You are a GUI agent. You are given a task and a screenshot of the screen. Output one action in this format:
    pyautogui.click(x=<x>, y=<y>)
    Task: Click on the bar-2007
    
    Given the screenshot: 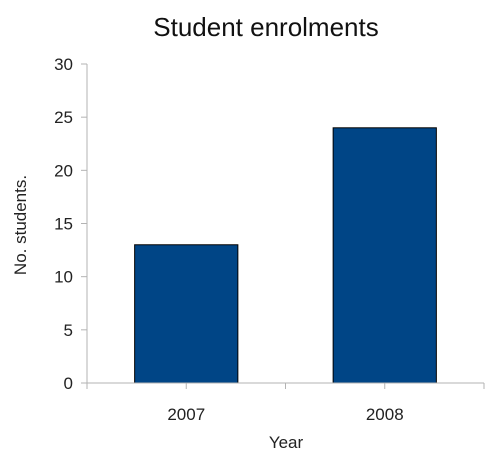 What is the action you would take?
    pyautogui.click(x=186, y=314)
    